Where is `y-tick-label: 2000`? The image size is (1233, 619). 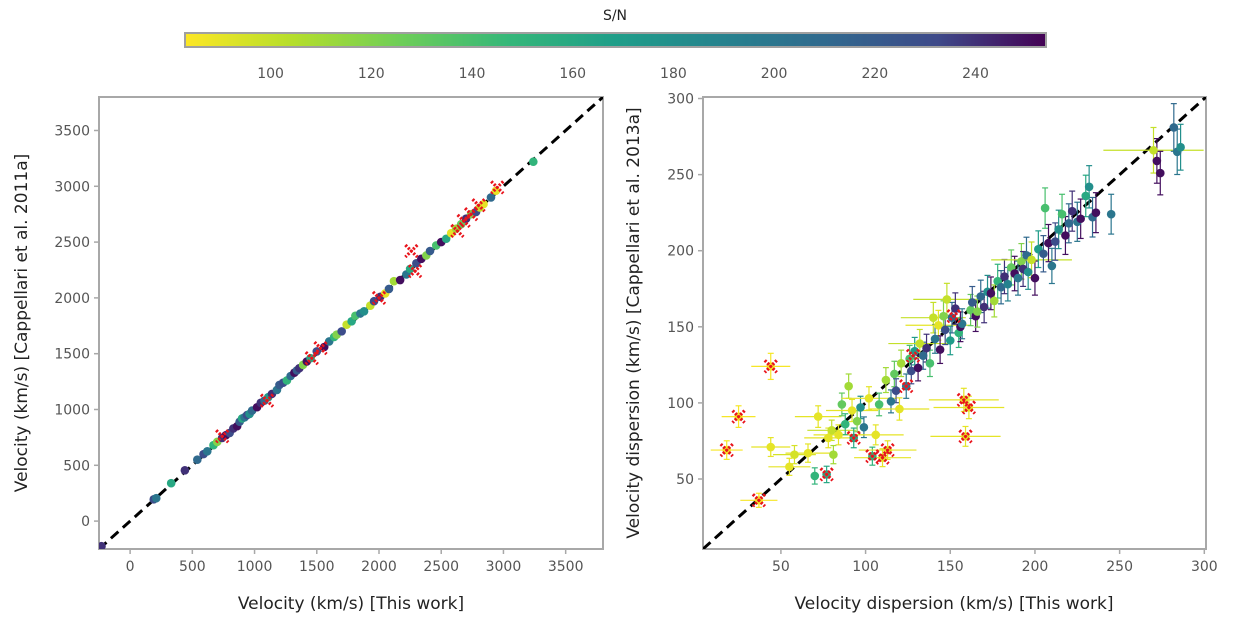
y-tick-label: 2000 is located at coordinates (72, 299).